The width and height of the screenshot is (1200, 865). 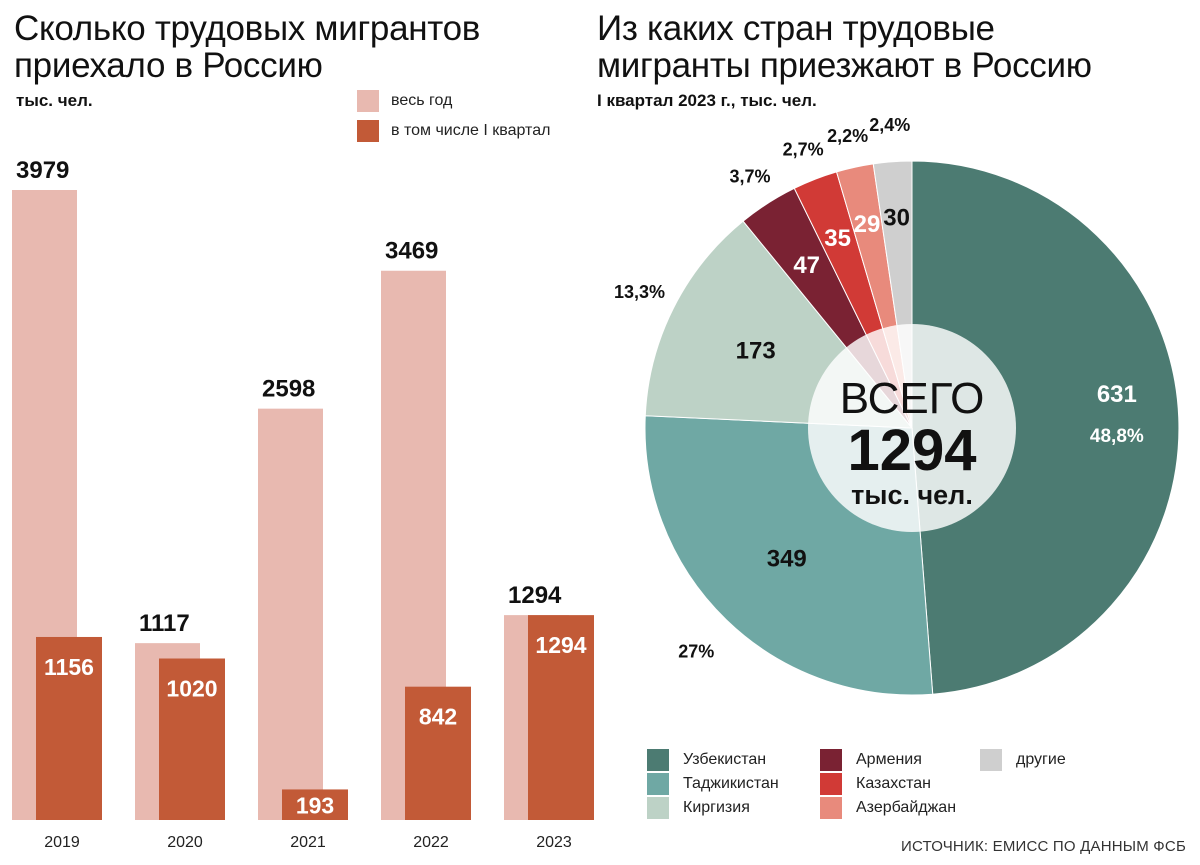 I want to click on pie-center-circle, so click(x=912, y=428).